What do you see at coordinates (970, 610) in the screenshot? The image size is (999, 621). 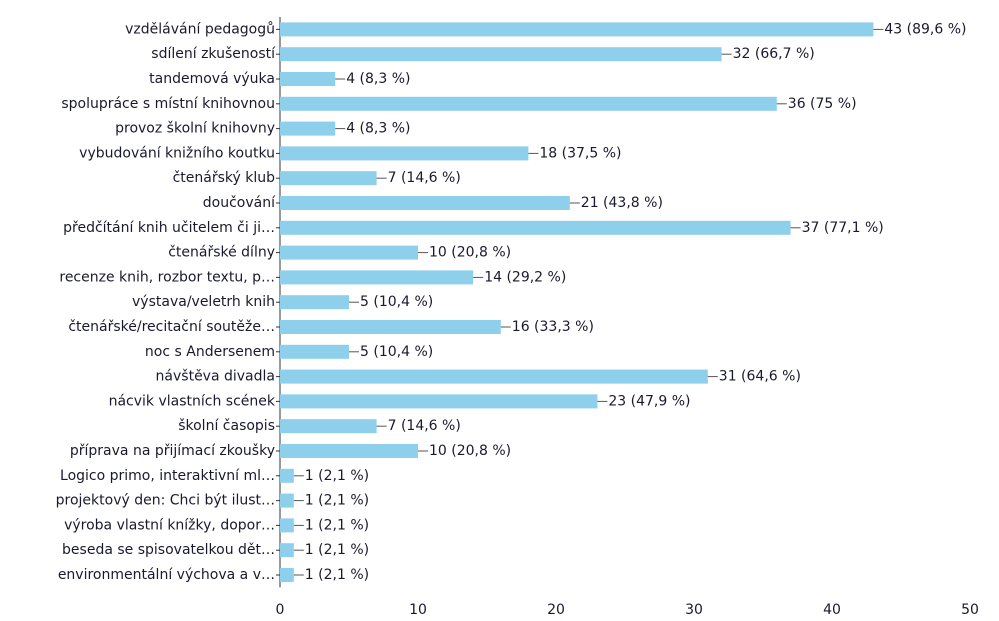 I see `x-tick-label: 50` at bounding box center [970, 610].